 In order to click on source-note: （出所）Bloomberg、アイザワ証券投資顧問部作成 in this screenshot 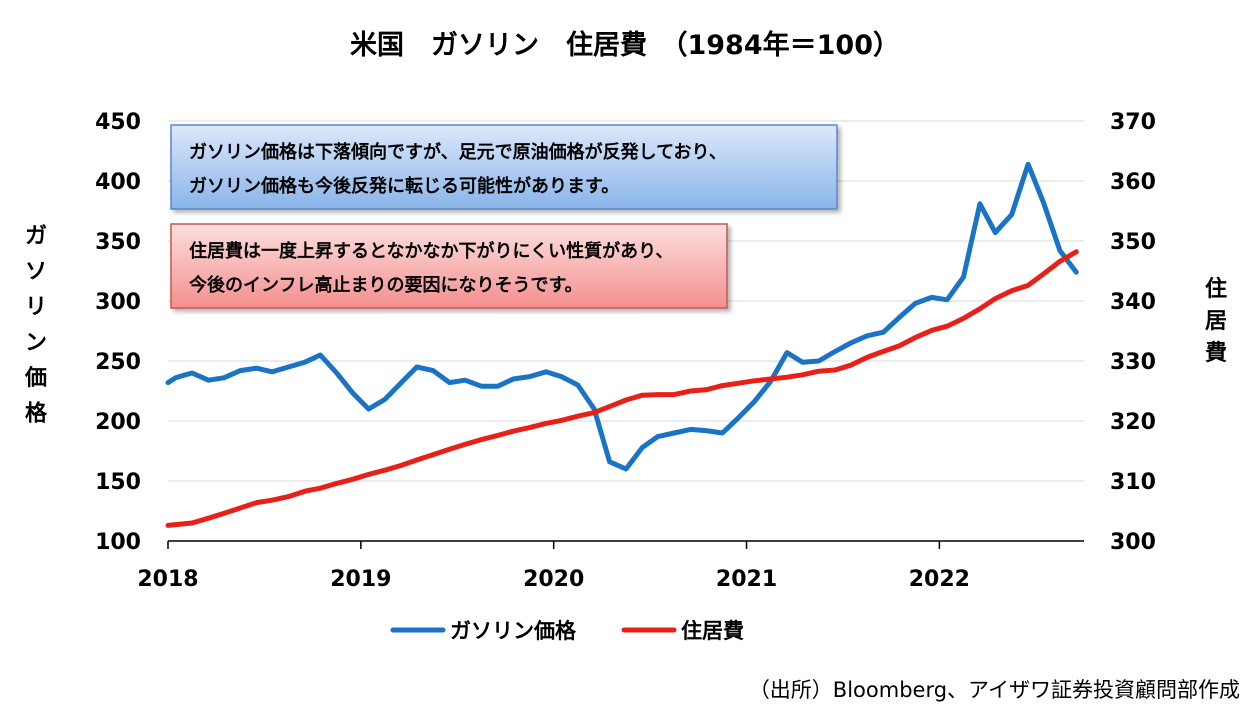, I will do `click(994, 690)`.